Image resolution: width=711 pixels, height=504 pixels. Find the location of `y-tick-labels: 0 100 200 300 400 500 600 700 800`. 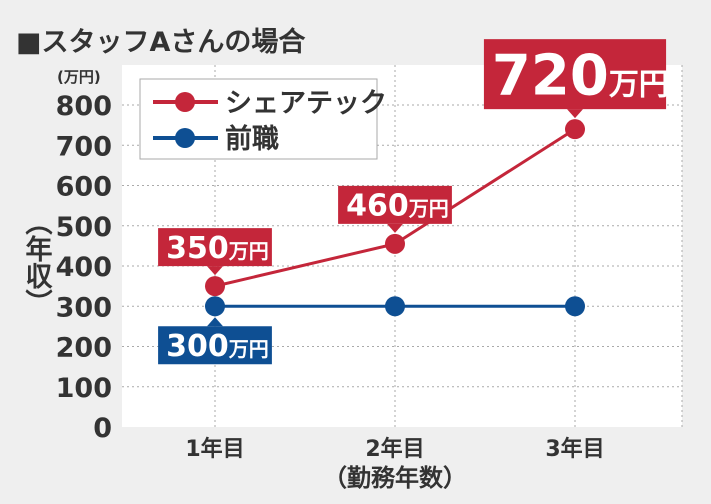

y-tick-labels: 0 100 200 300 400 500 600 700 800 is located at coordinates (84, 267).